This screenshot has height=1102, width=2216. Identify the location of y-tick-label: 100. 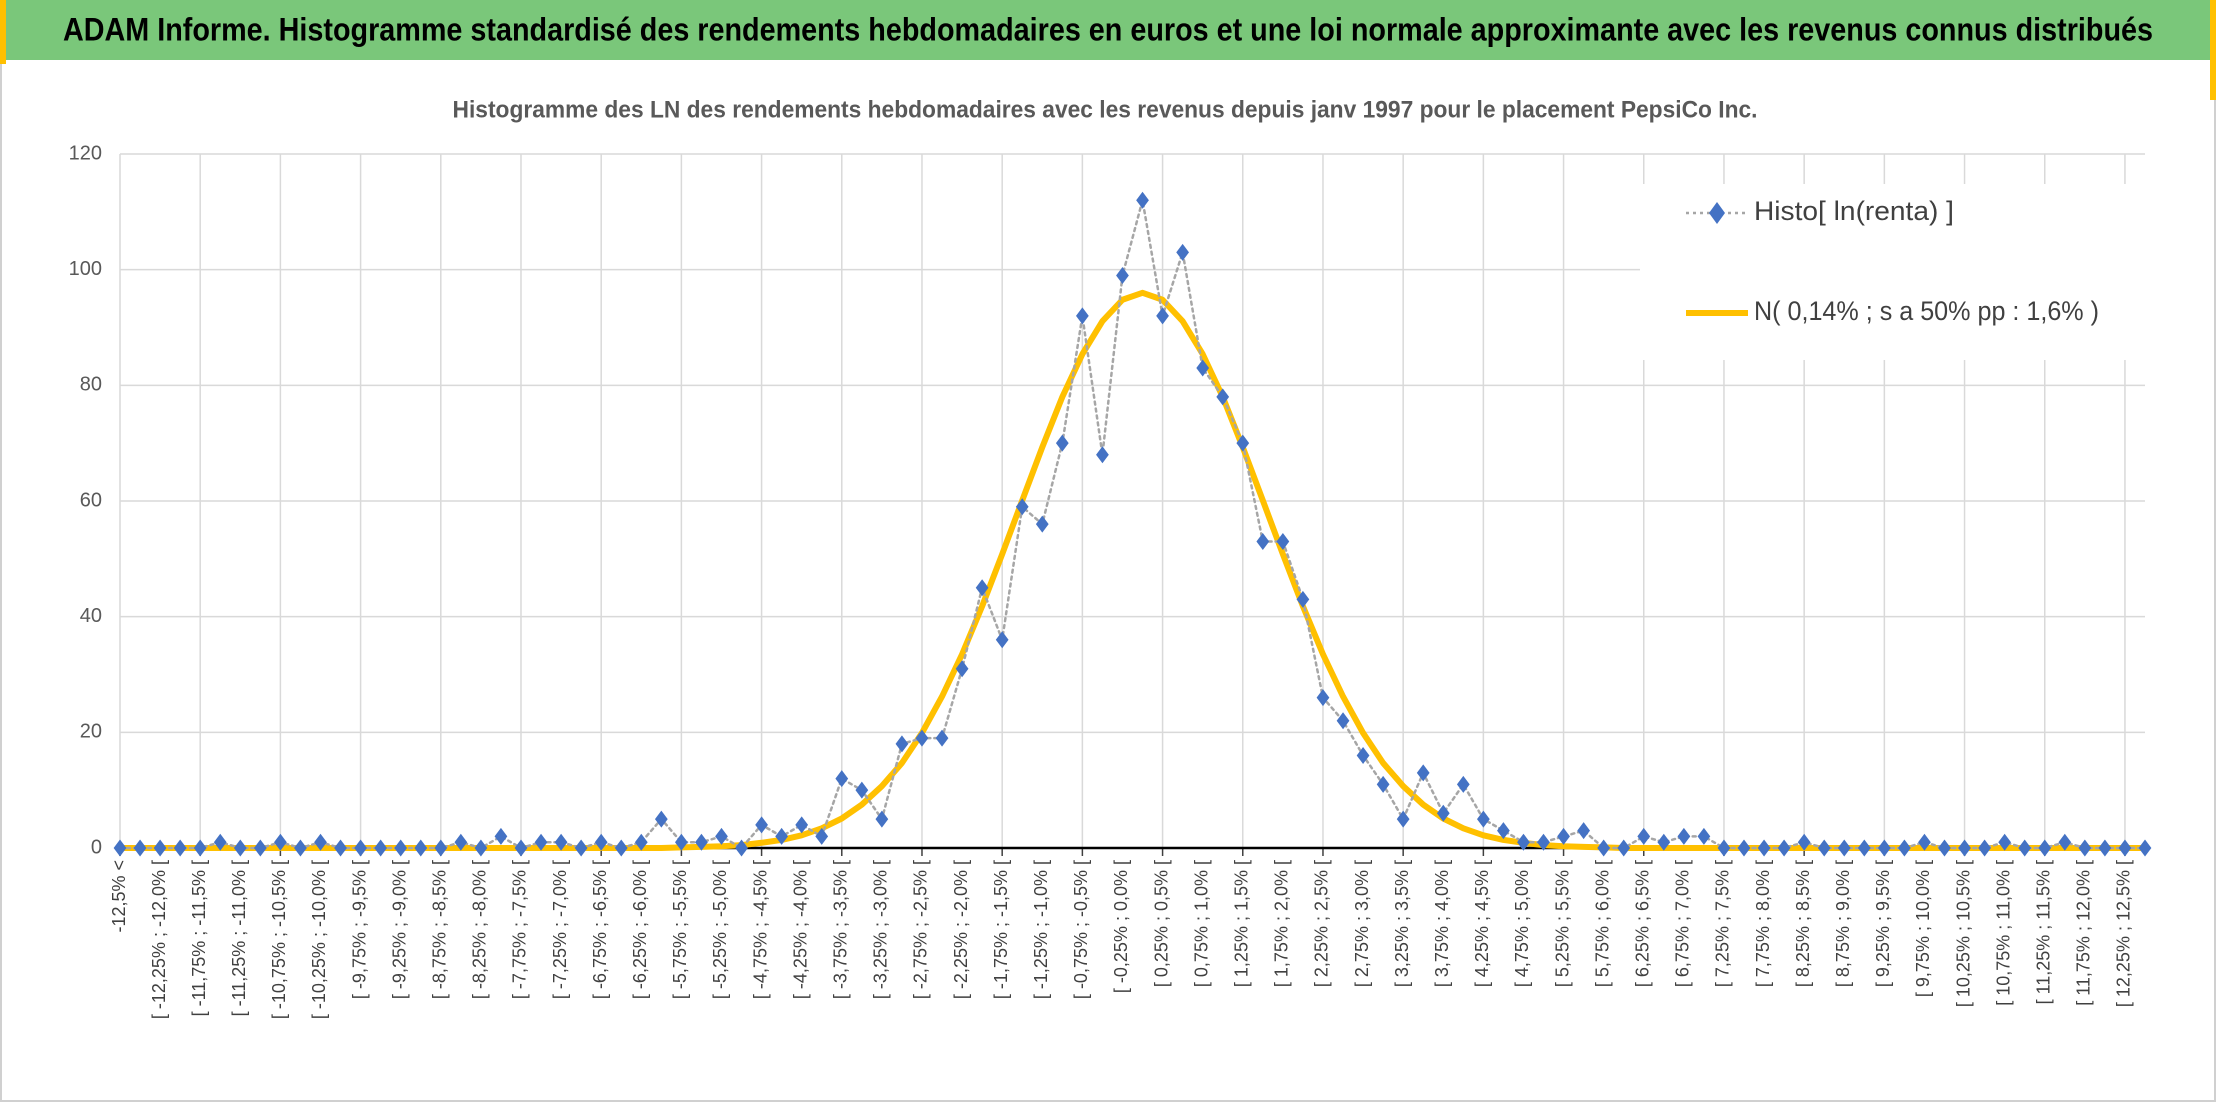
(85, 269).